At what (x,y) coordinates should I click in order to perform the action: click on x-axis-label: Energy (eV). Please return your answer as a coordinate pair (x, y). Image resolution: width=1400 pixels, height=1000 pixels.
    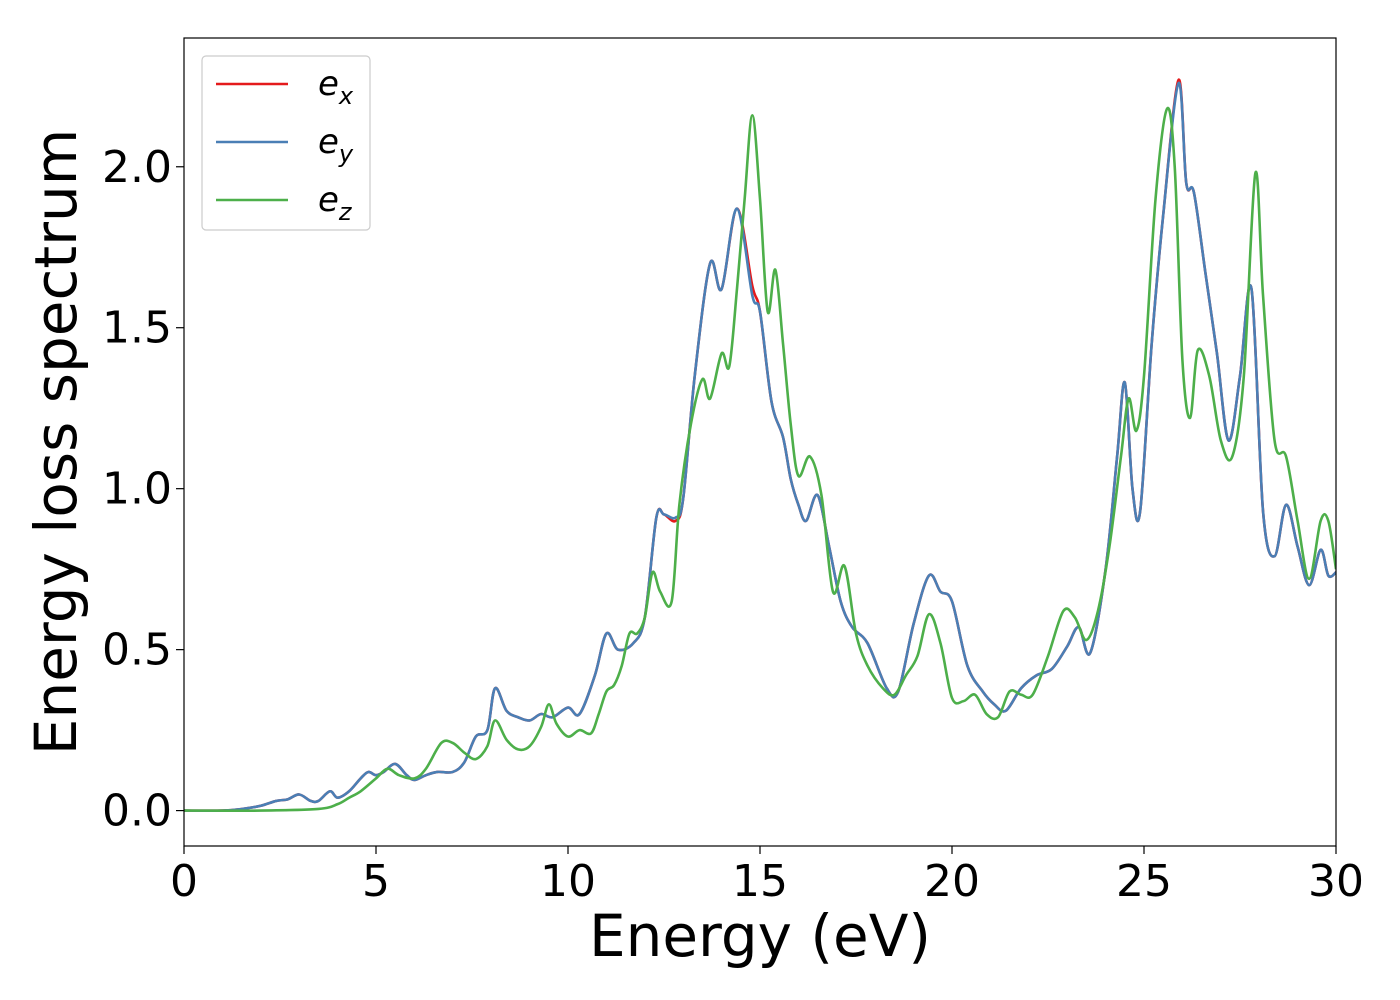
    Looking at the image, I should click on (760, 936).